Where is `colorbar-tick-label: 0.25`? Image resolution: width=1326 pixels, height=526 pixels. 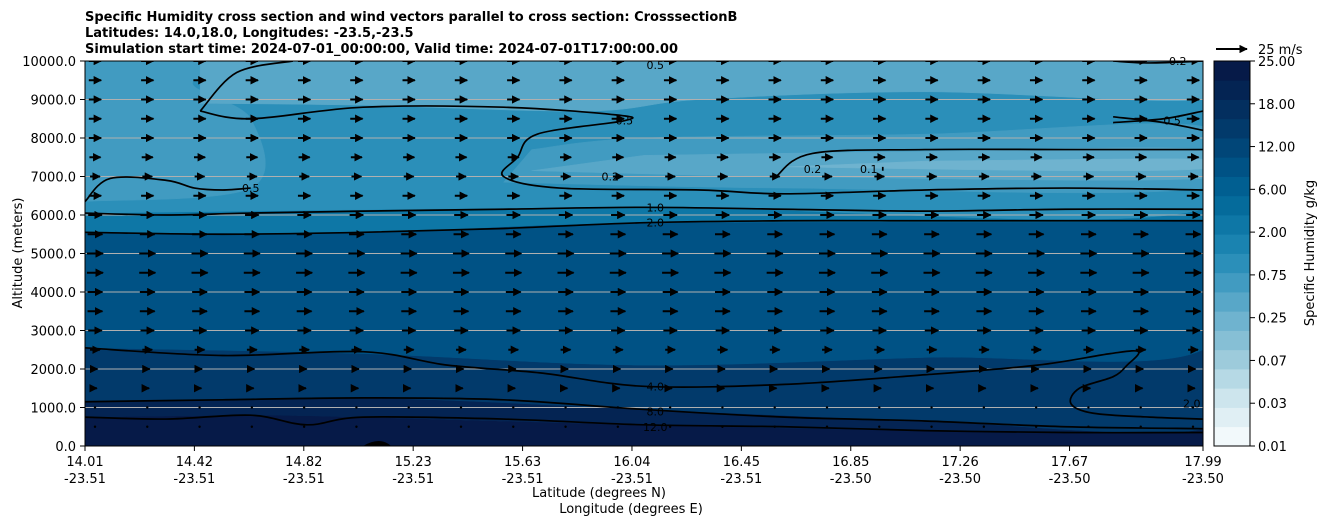
colorbar-tick-label: 0.25 is located at coordinates (1272, 319).